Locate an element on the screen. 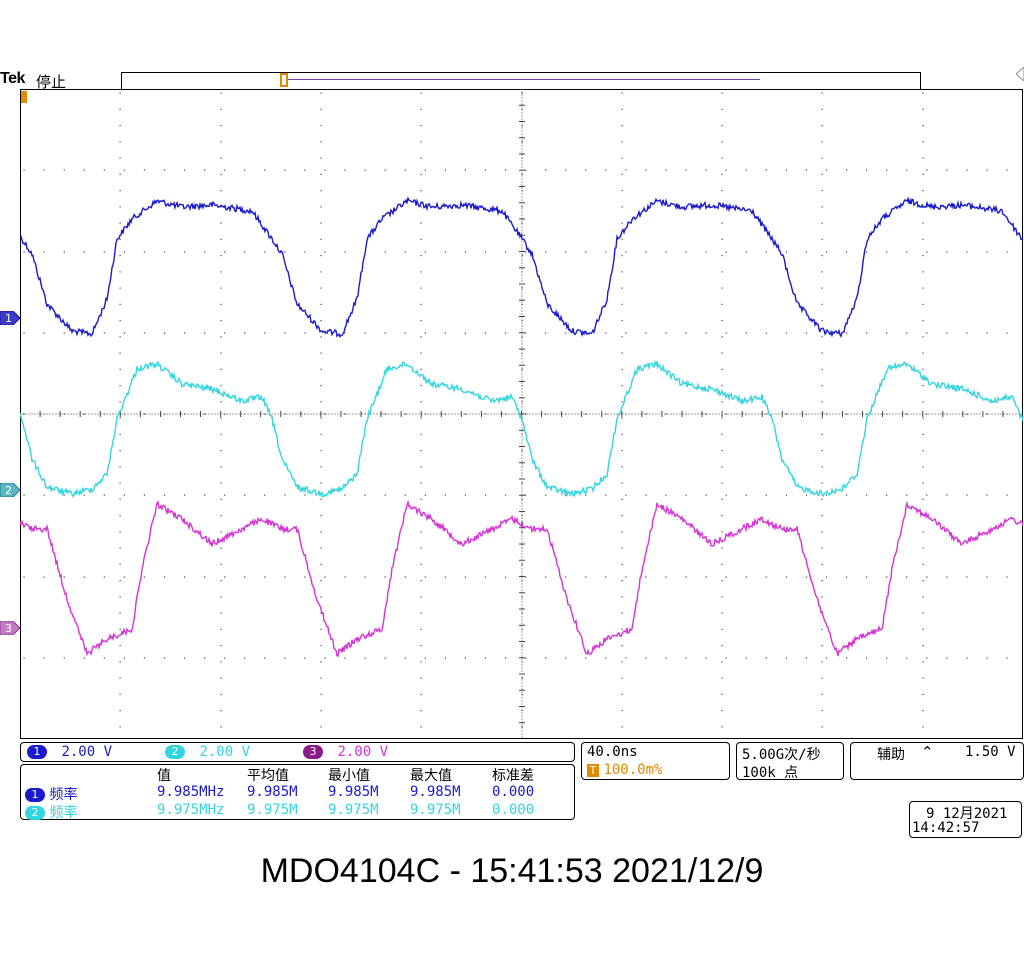 This screenshot has width=1024, height=960. meas-row2-std: 0.000 is located at coordinates (513, 810).